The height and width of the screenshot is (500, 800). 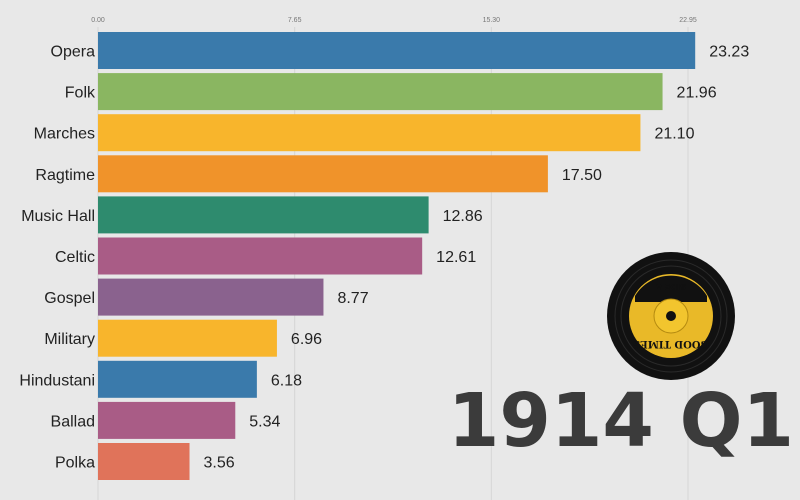 What do you see at coordinates (98, 20) in the screenshot?
I see `x-tick-label: 0.00` at bounding box center [98, 20].